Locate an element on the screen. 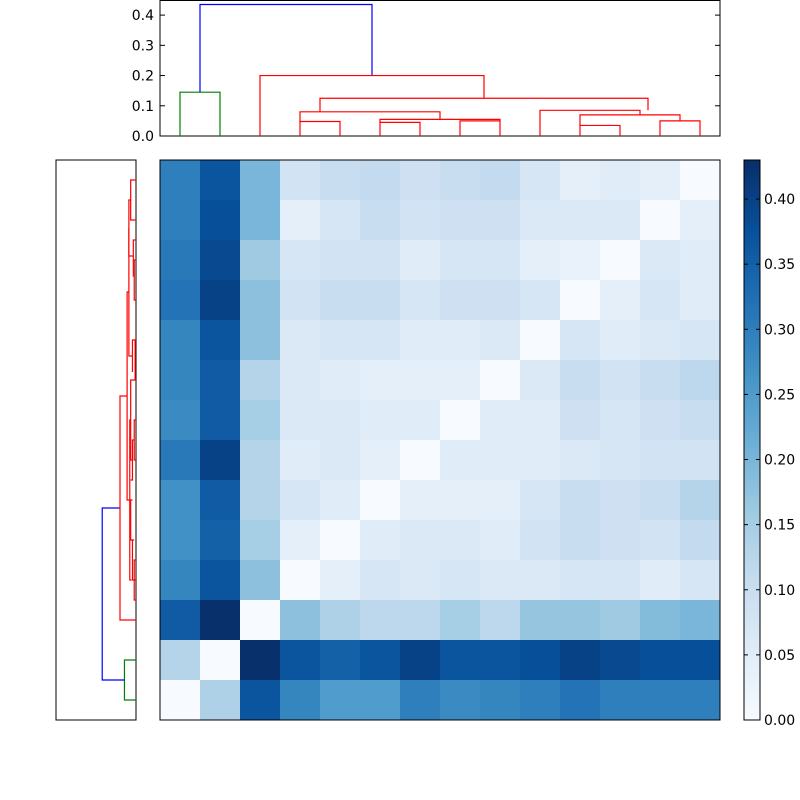 This screenshot has width=800, height=800. top-dendrogram-frame is located at coordinates (440, 68).